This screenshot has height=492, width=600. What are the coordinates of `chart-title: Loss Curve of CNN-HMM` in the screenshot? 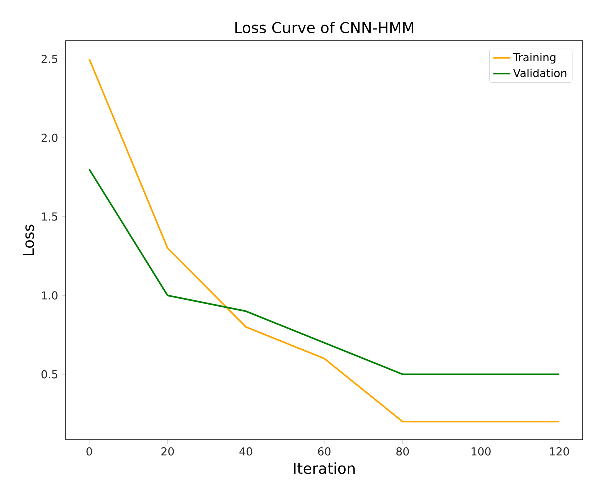 It's located at (325, 28).